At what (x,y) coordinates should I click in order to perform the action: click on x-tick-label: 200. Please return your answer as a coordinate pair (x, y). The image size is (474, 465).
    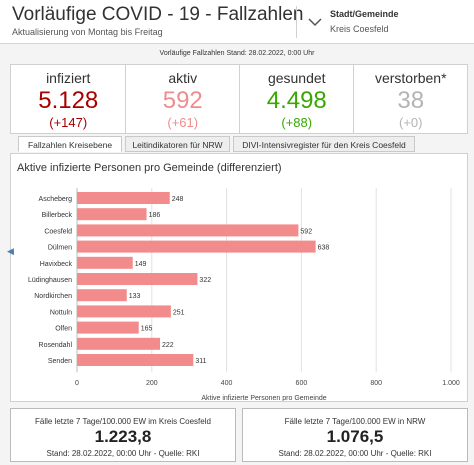
    Looking at the image, I should click on (152, 383).